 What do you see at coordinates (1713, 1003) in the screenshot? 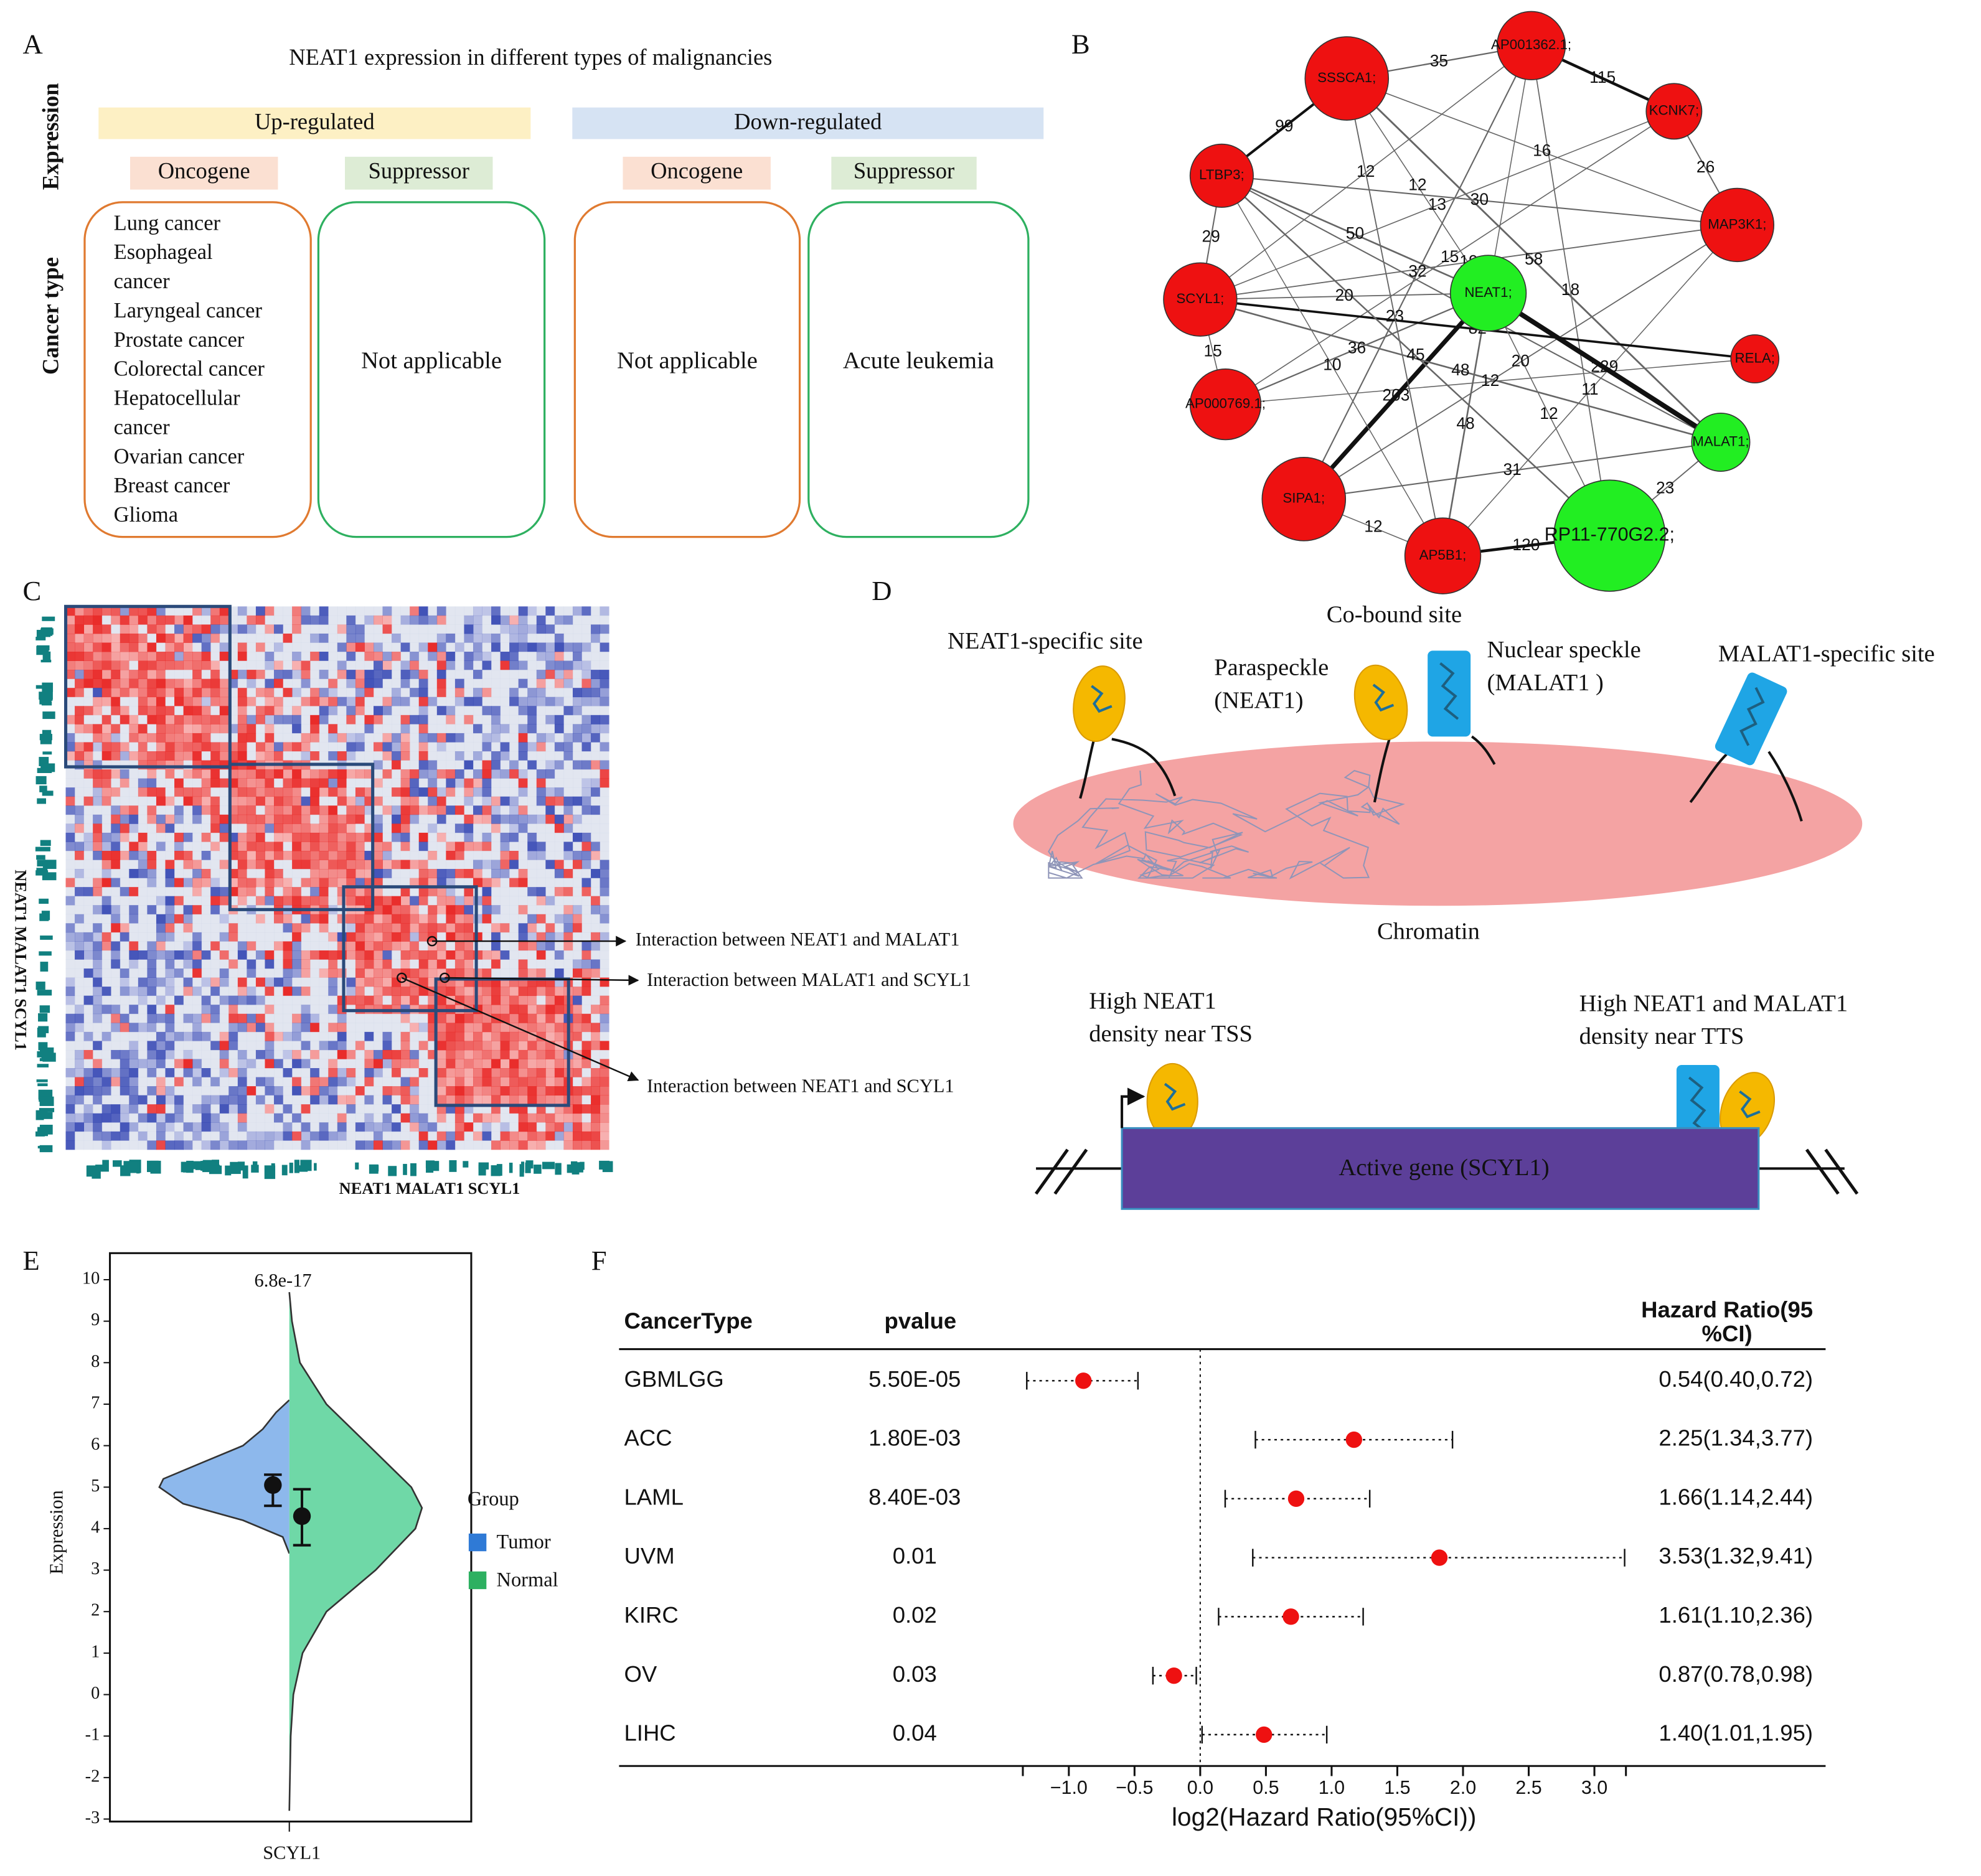
I see `diagram-label: High NEAT1 and MALAT1` at bounding box center [1713, 1003].